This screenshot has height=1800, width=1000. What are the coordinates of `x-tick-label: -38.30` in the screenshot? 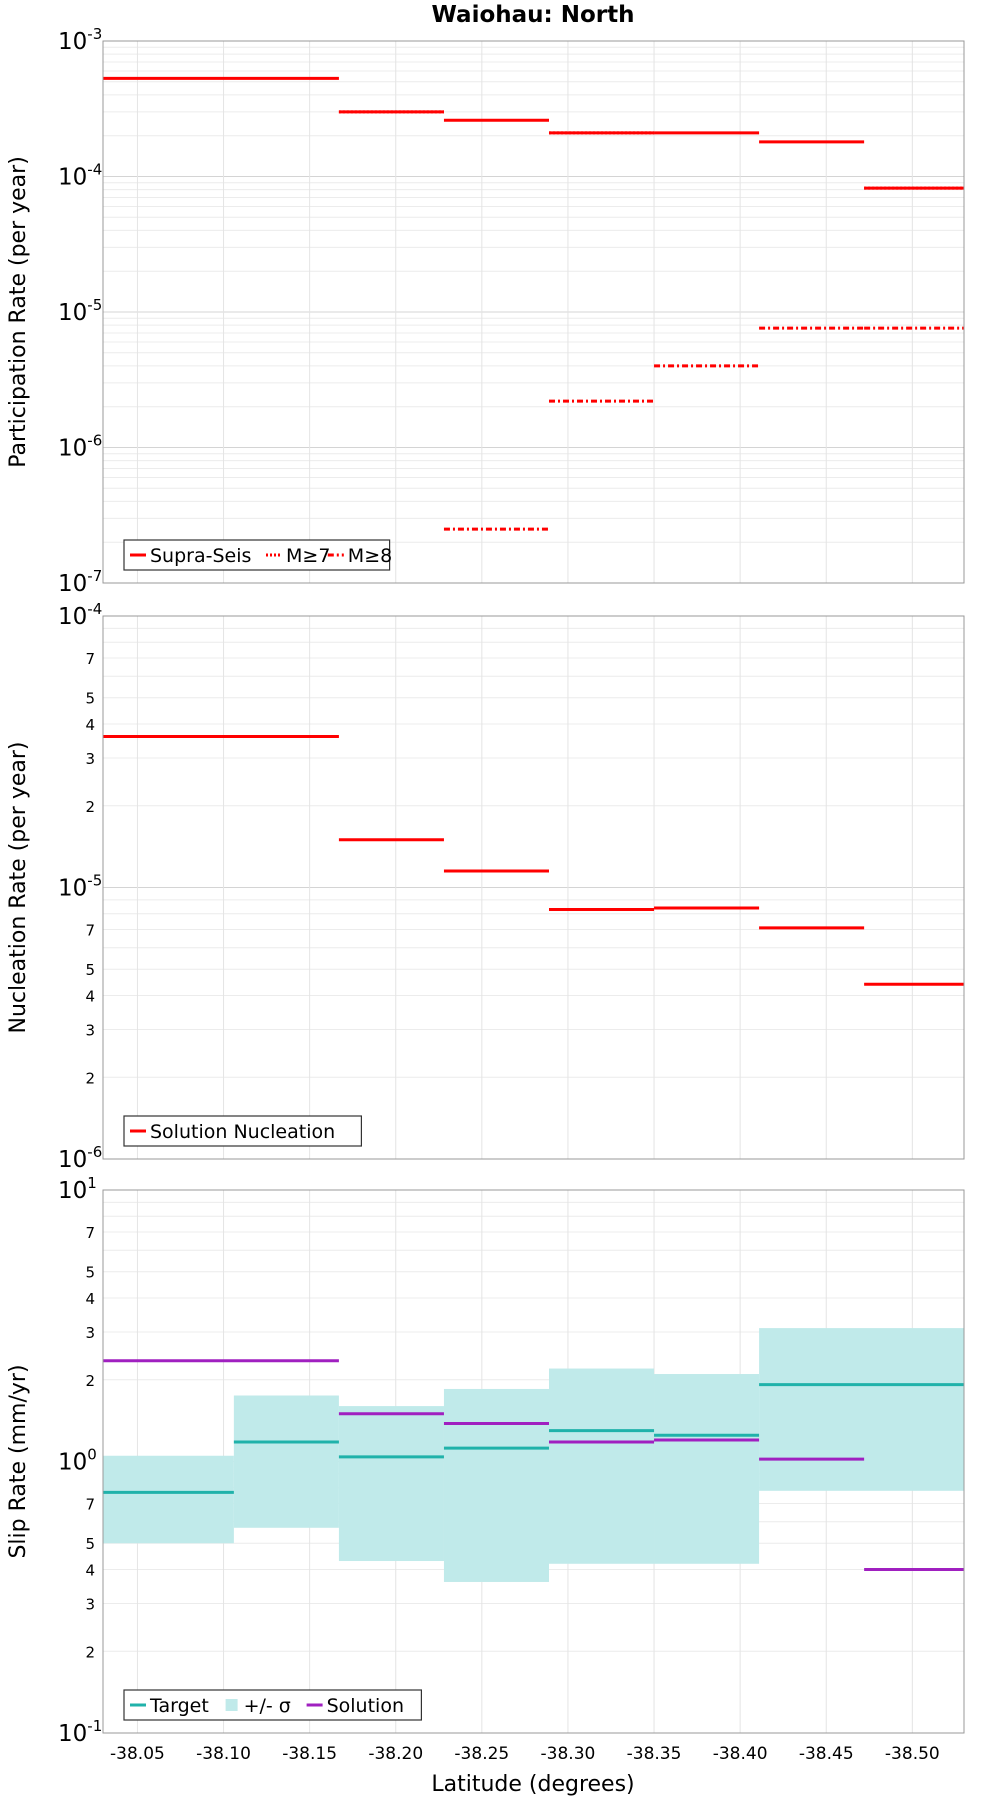 It's located at (568, 1754).